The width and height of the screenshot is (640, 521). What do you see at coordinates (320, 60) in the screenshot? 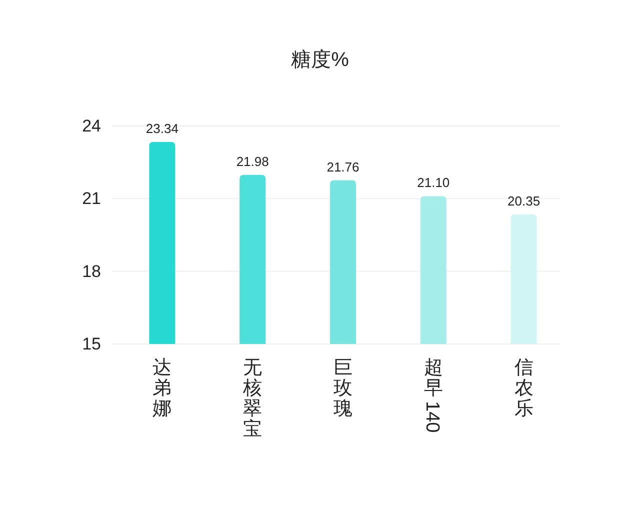
I see `chart-title: 糖度%` at bounding box center [320, 60].